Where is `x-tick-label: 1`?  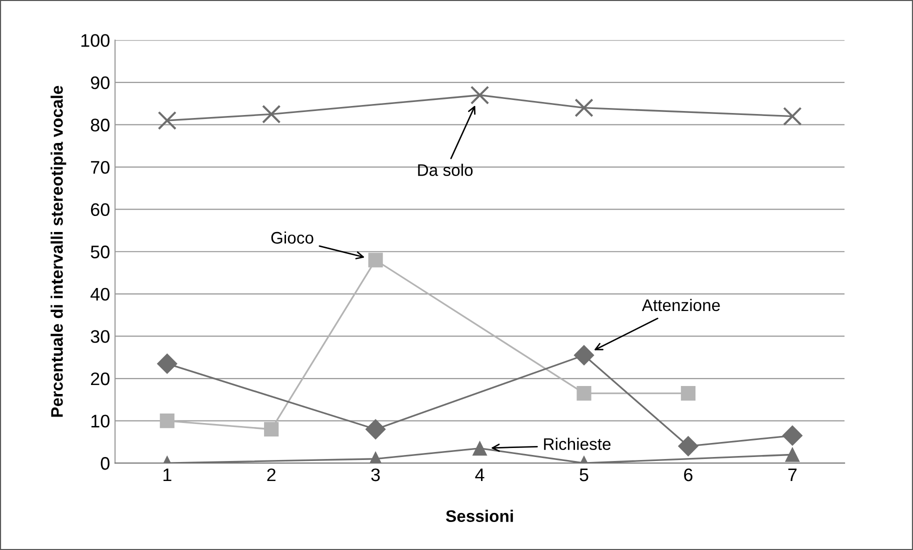
x-tick-label: 1 is located at coordinates (168, 475).